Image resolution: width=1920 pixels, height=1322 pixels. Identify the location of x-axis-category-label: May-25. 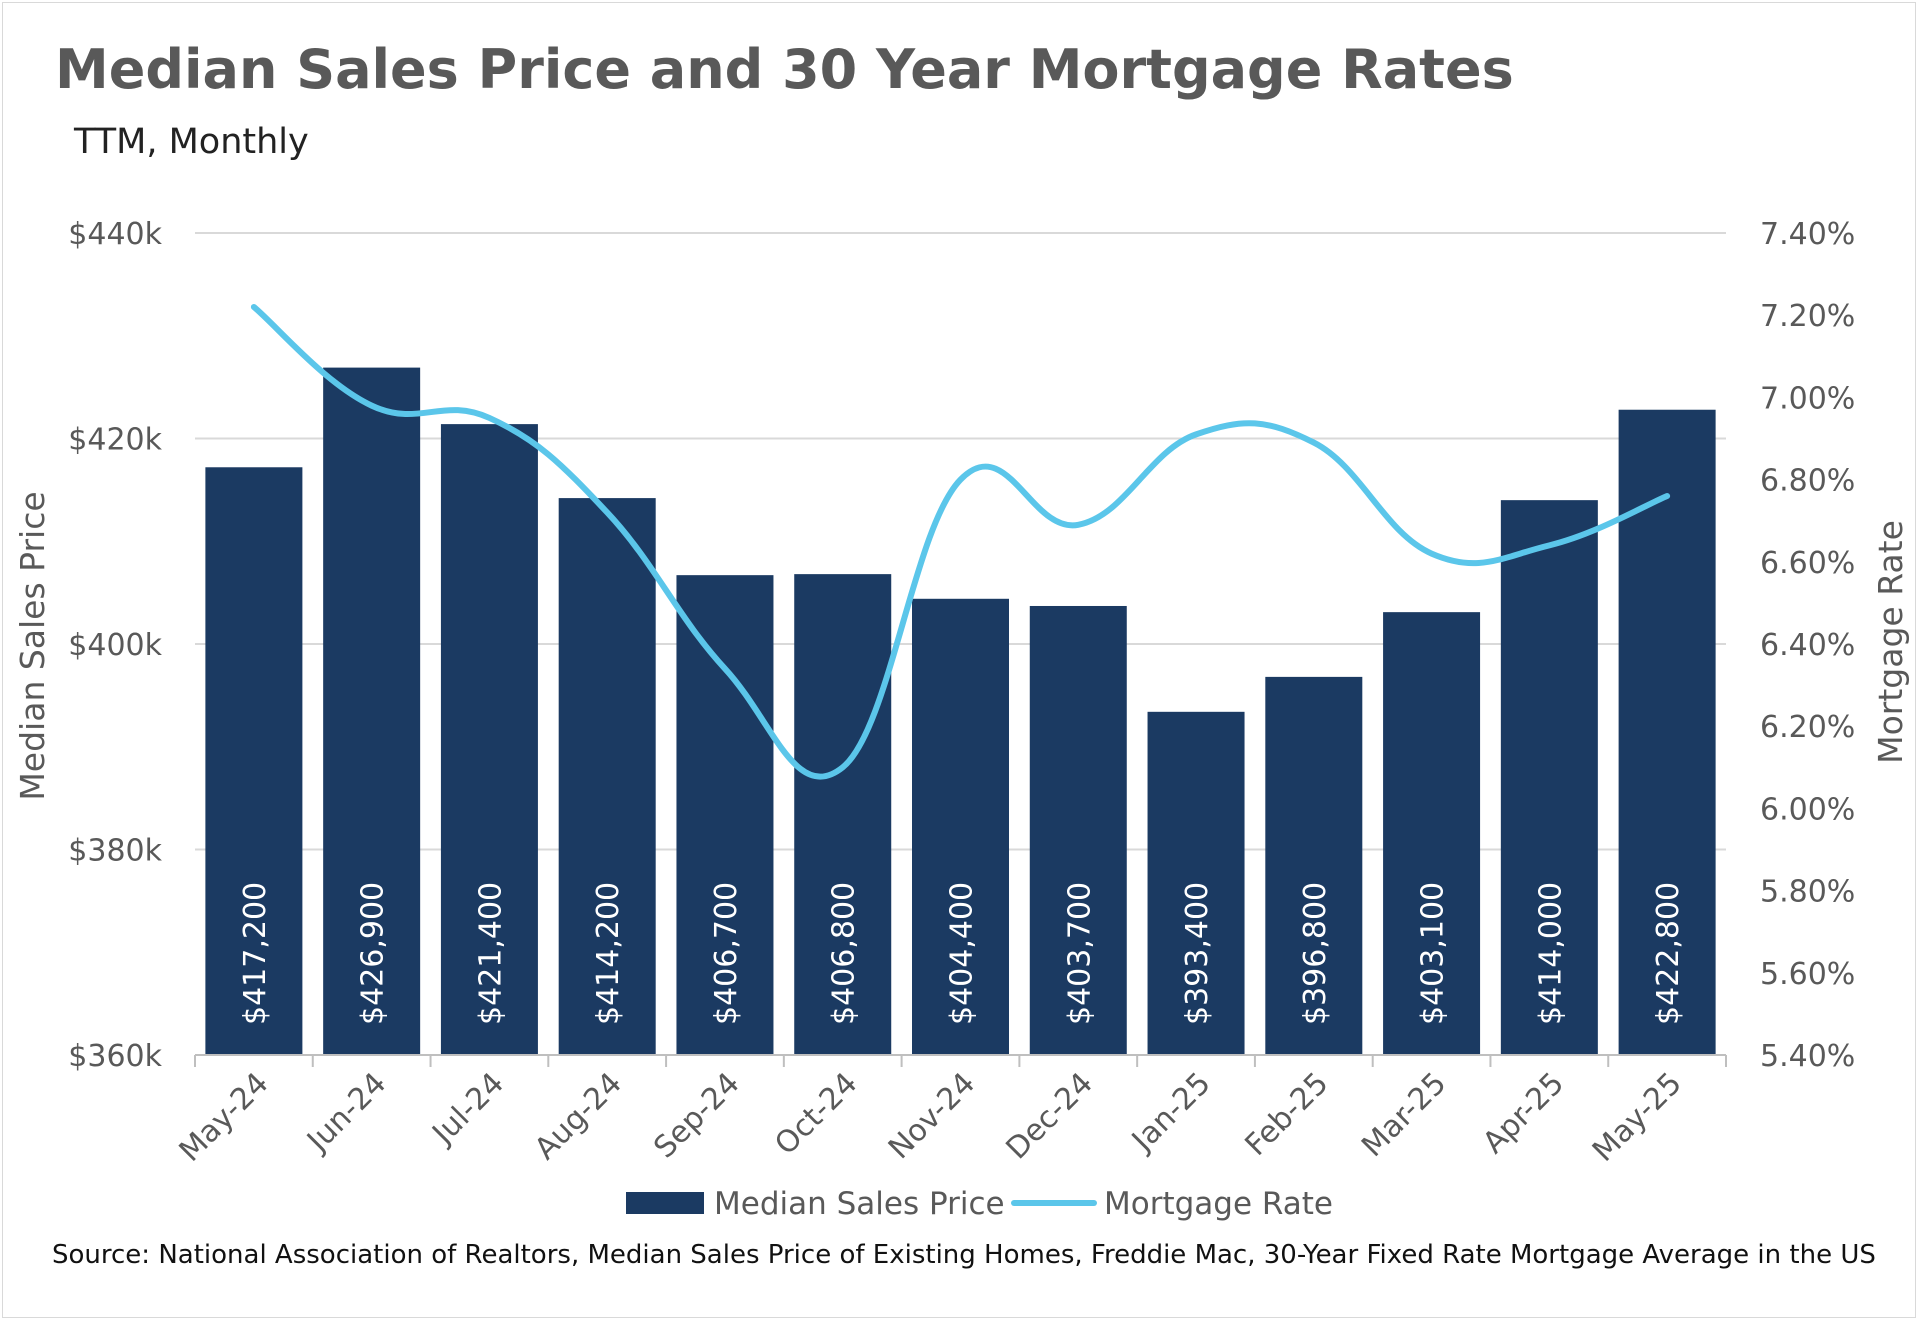
(1637, 1117).